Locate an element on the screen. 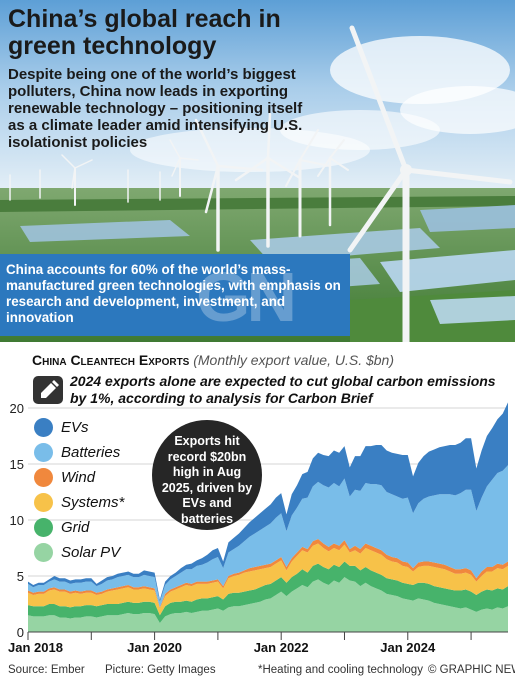  y-tick-label: 15 is located at coordinates (17, 464).